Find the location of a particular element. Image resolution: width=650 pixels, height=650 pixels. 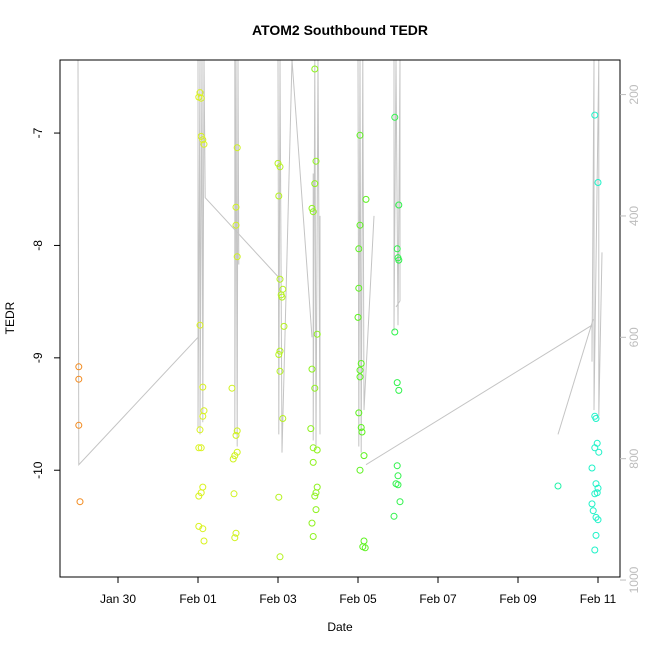

y-tick-label: -7 is located at coordinates (38, 132).